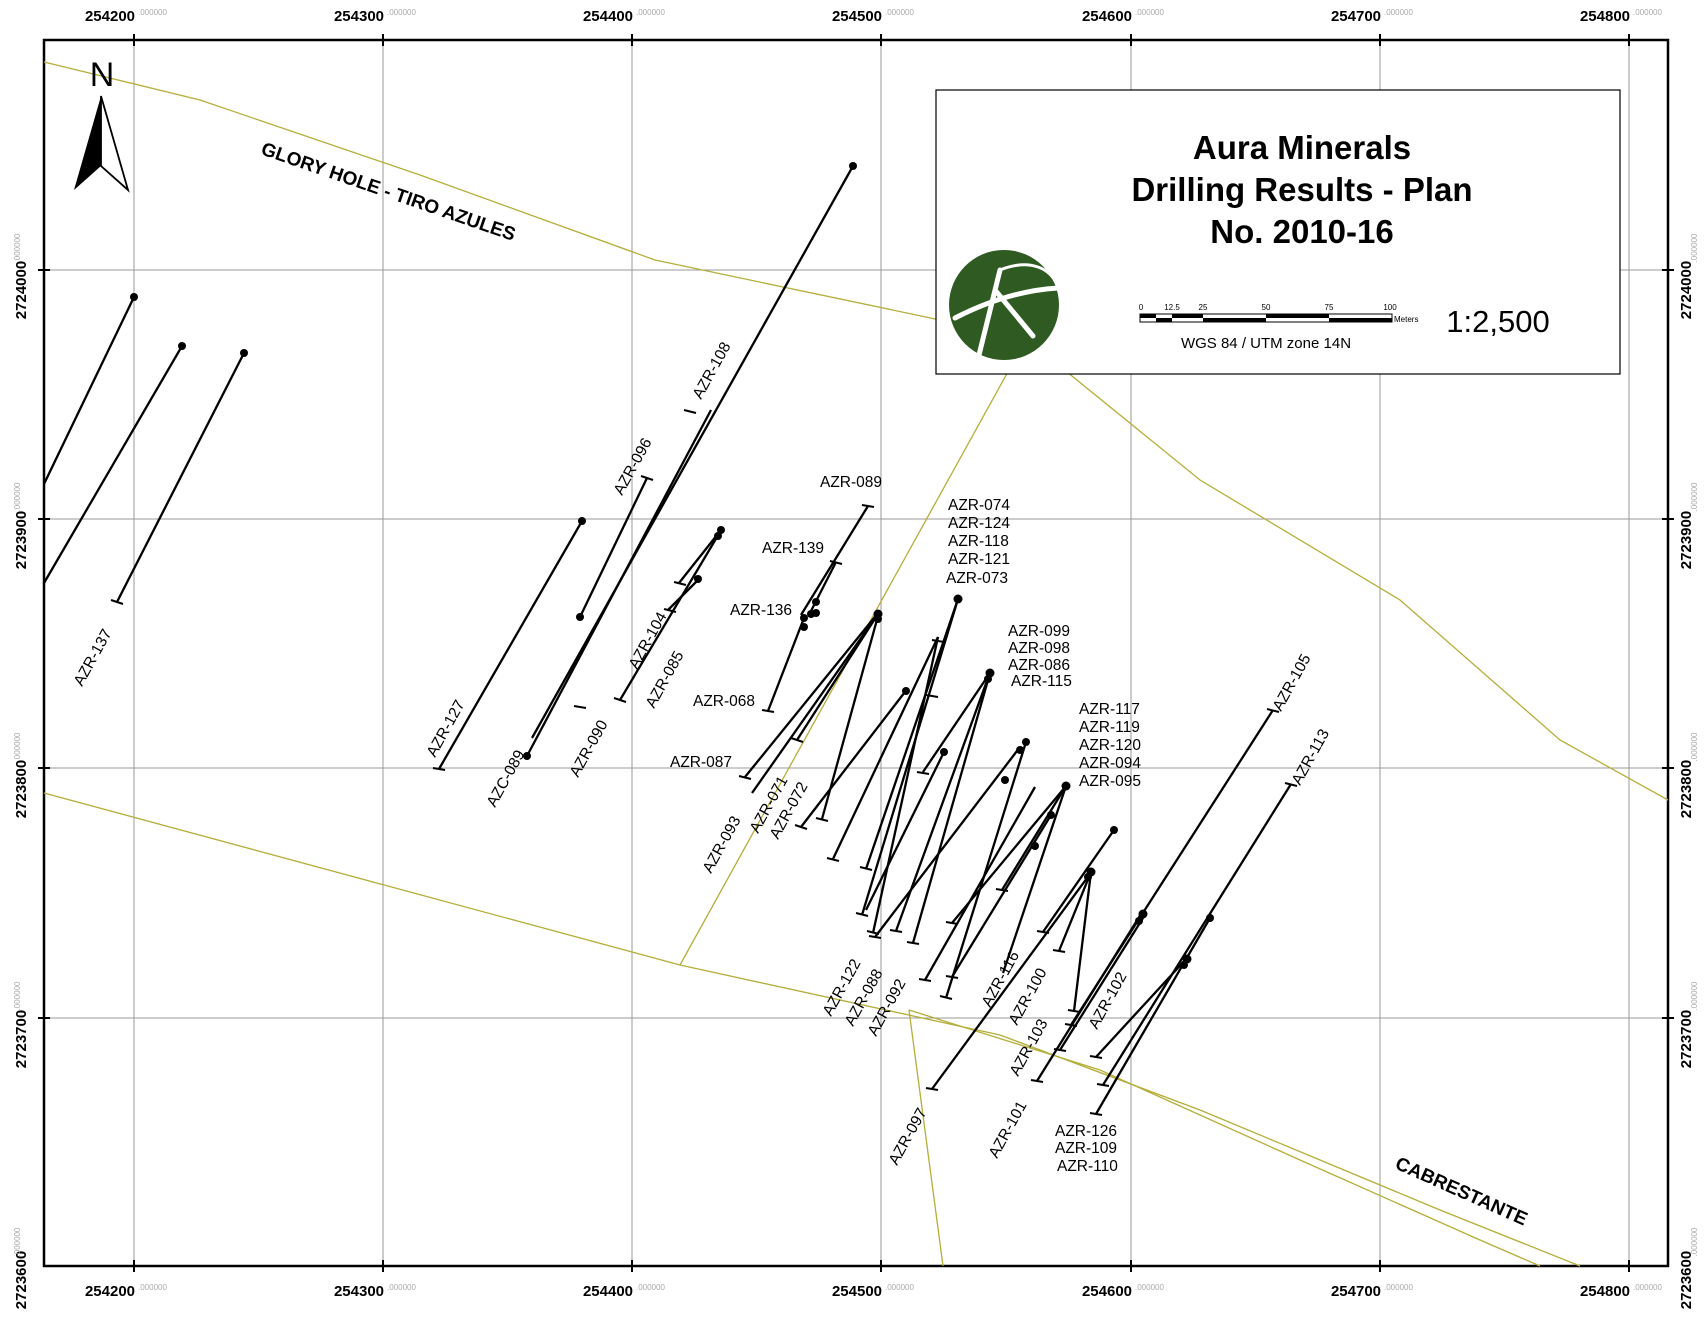  Describe the element at coordinates (1107, 16) in the screenshot. I see `easting-label-254600-top: 254600` at that location.